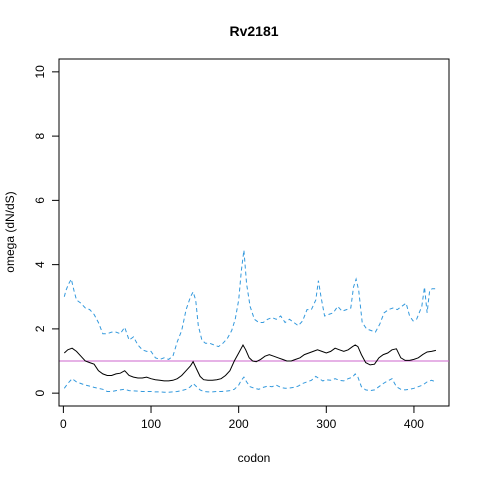 This screenshot has width=480, height=480. What do you see at coordinates (239, 424) in the screenshot?
I see `x-tick-label: 200` at bounding box center [239, 424].